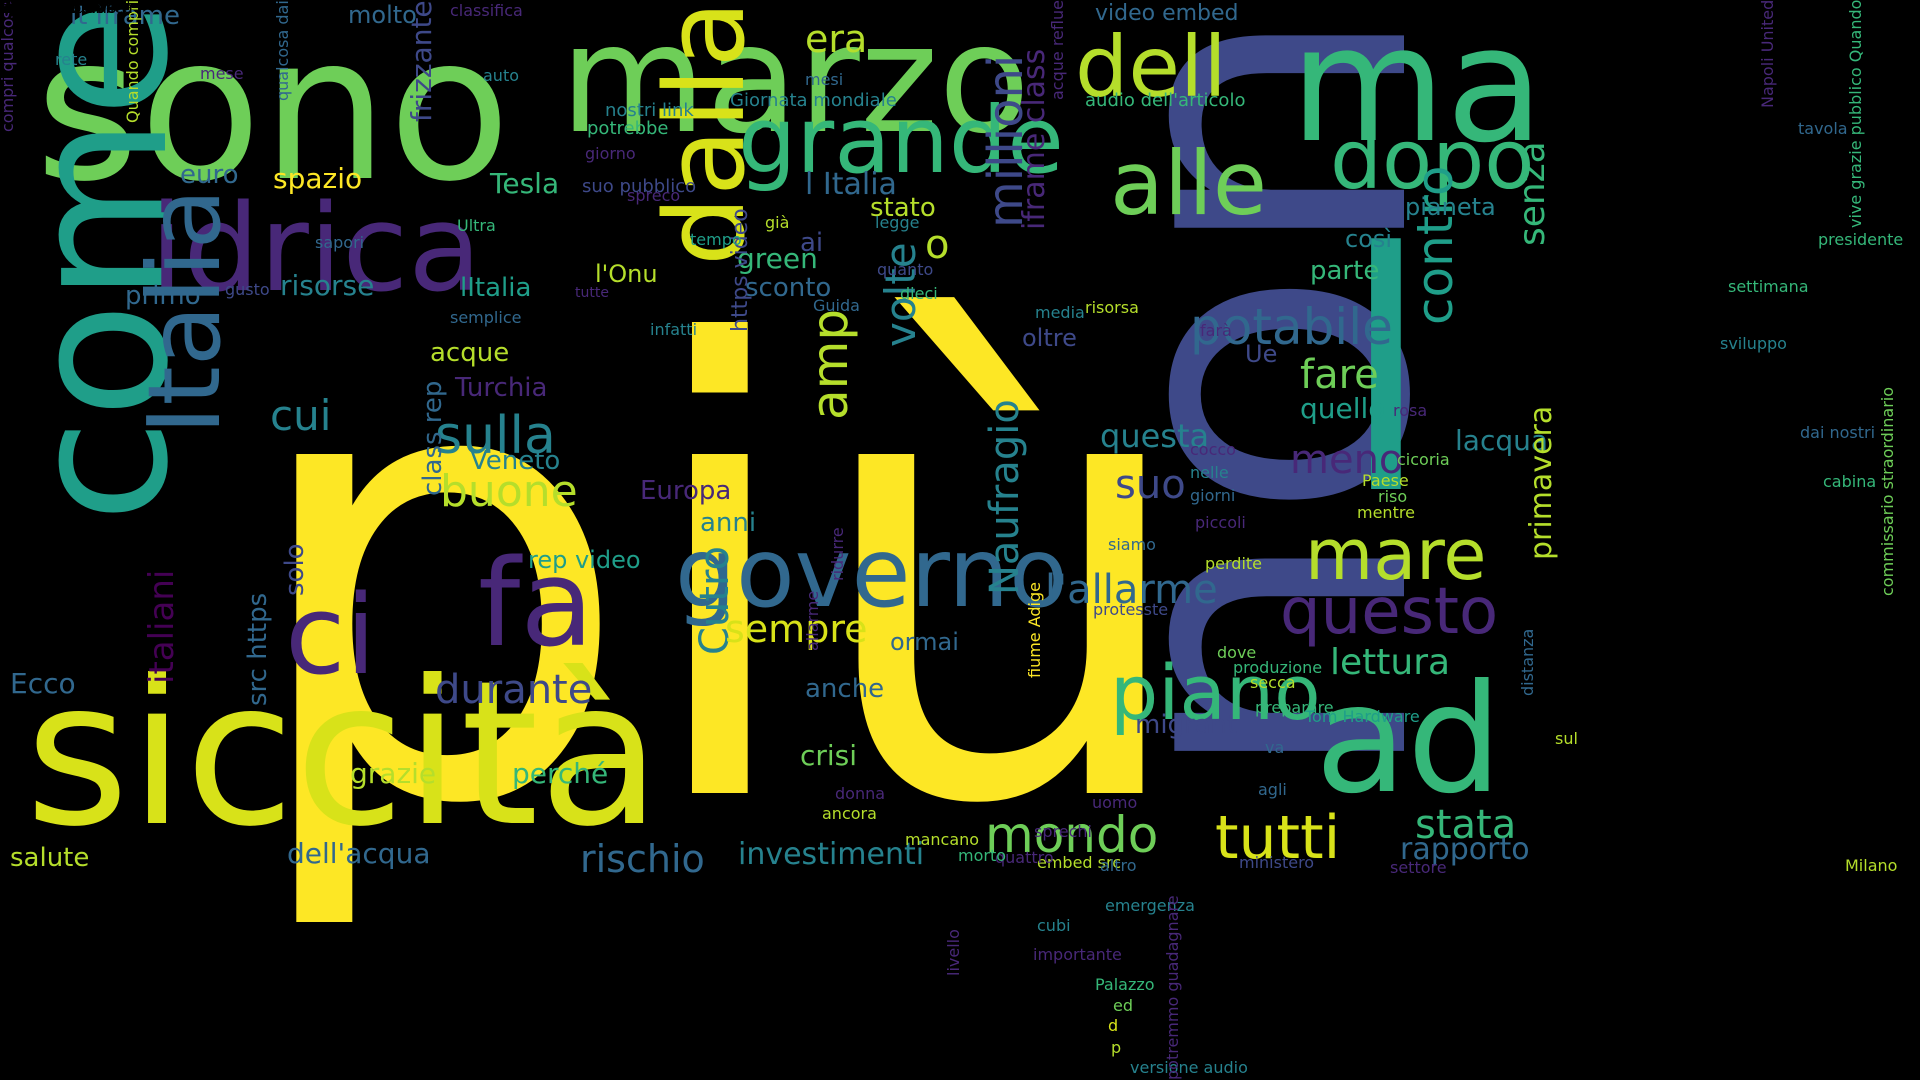  What do you see at coordinates (20, 8) in the screenshot?
I see `word-nave: nave` at bounding box center [20, 8].